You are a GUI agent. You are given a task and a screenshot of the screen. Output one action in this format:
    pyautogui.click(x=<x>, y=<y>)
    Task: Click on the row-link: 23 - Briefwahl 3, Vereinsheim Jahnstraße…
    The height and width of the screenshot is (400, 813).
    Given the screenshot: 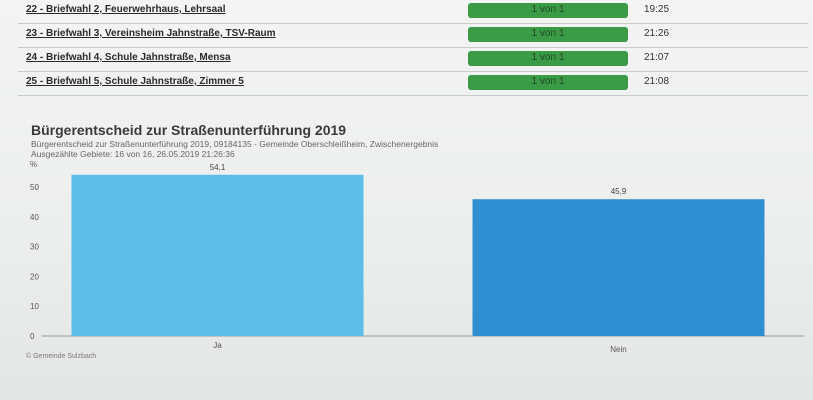 What is the action you would take?
    pyautogui.click(x=151, y=33)
    